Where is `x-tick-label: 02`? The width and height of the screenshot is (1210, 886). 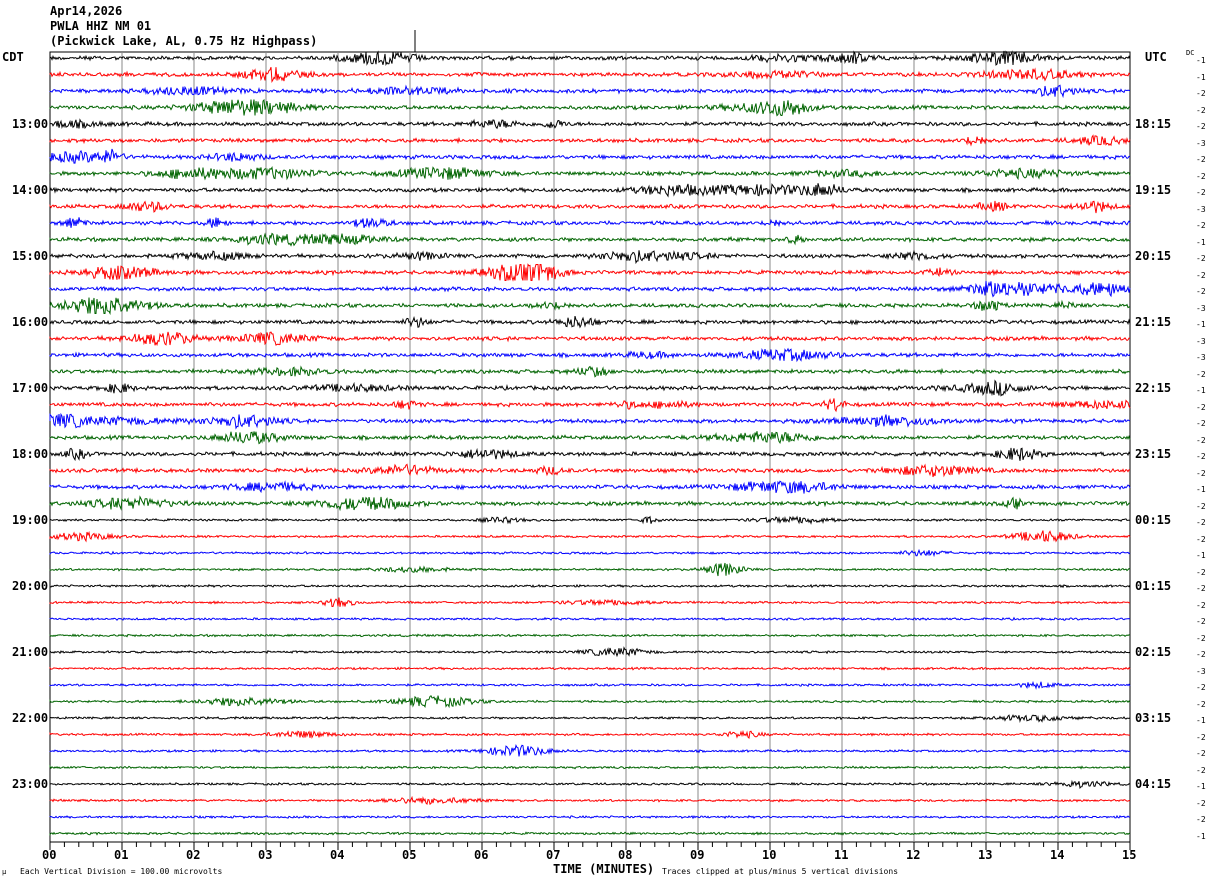 x-tick-label: 02 is located at coordinates (193, 855).